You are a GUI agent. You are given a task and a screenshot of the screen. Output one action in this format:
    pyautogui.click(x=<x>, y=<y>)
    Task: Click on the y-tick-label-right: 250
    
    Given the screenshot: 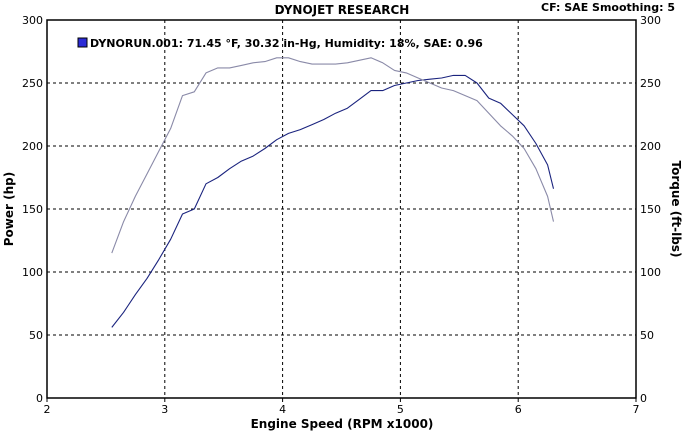 What is the action you would take?
    pyautogui.click(x=650, y=83)
    